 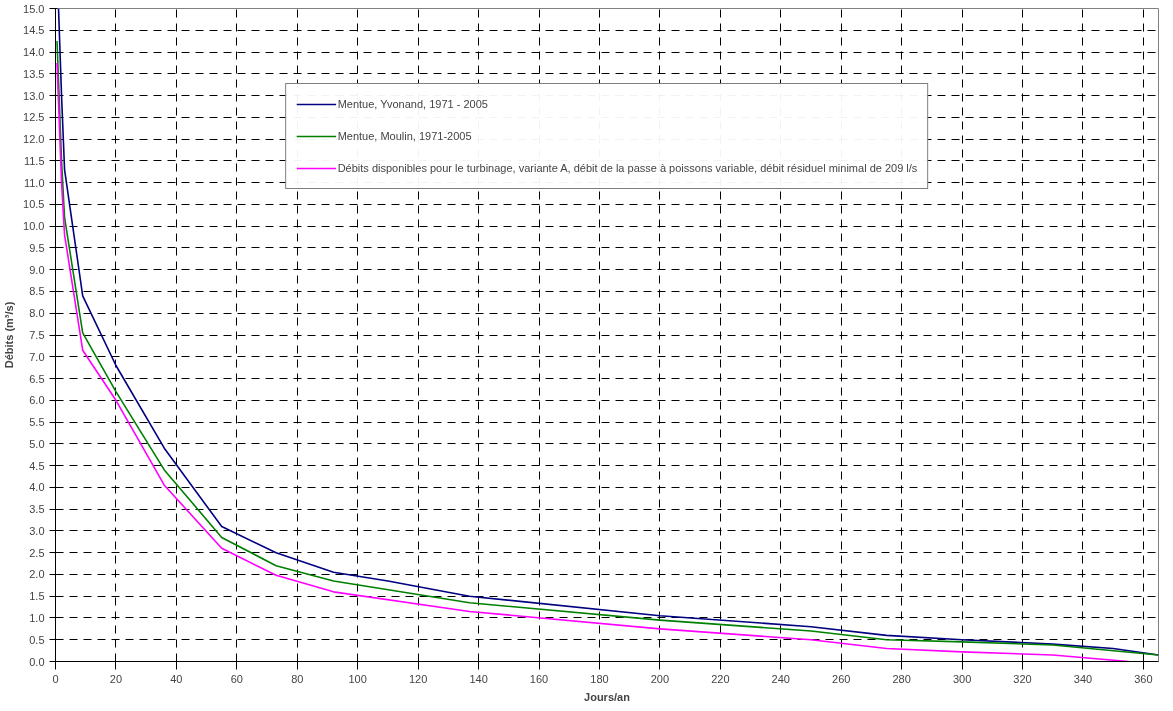 What do you see at coordinates (37, 269) in the screenshot?
I see `y-tick-label: 9.0` at bounding box center [37, 269].